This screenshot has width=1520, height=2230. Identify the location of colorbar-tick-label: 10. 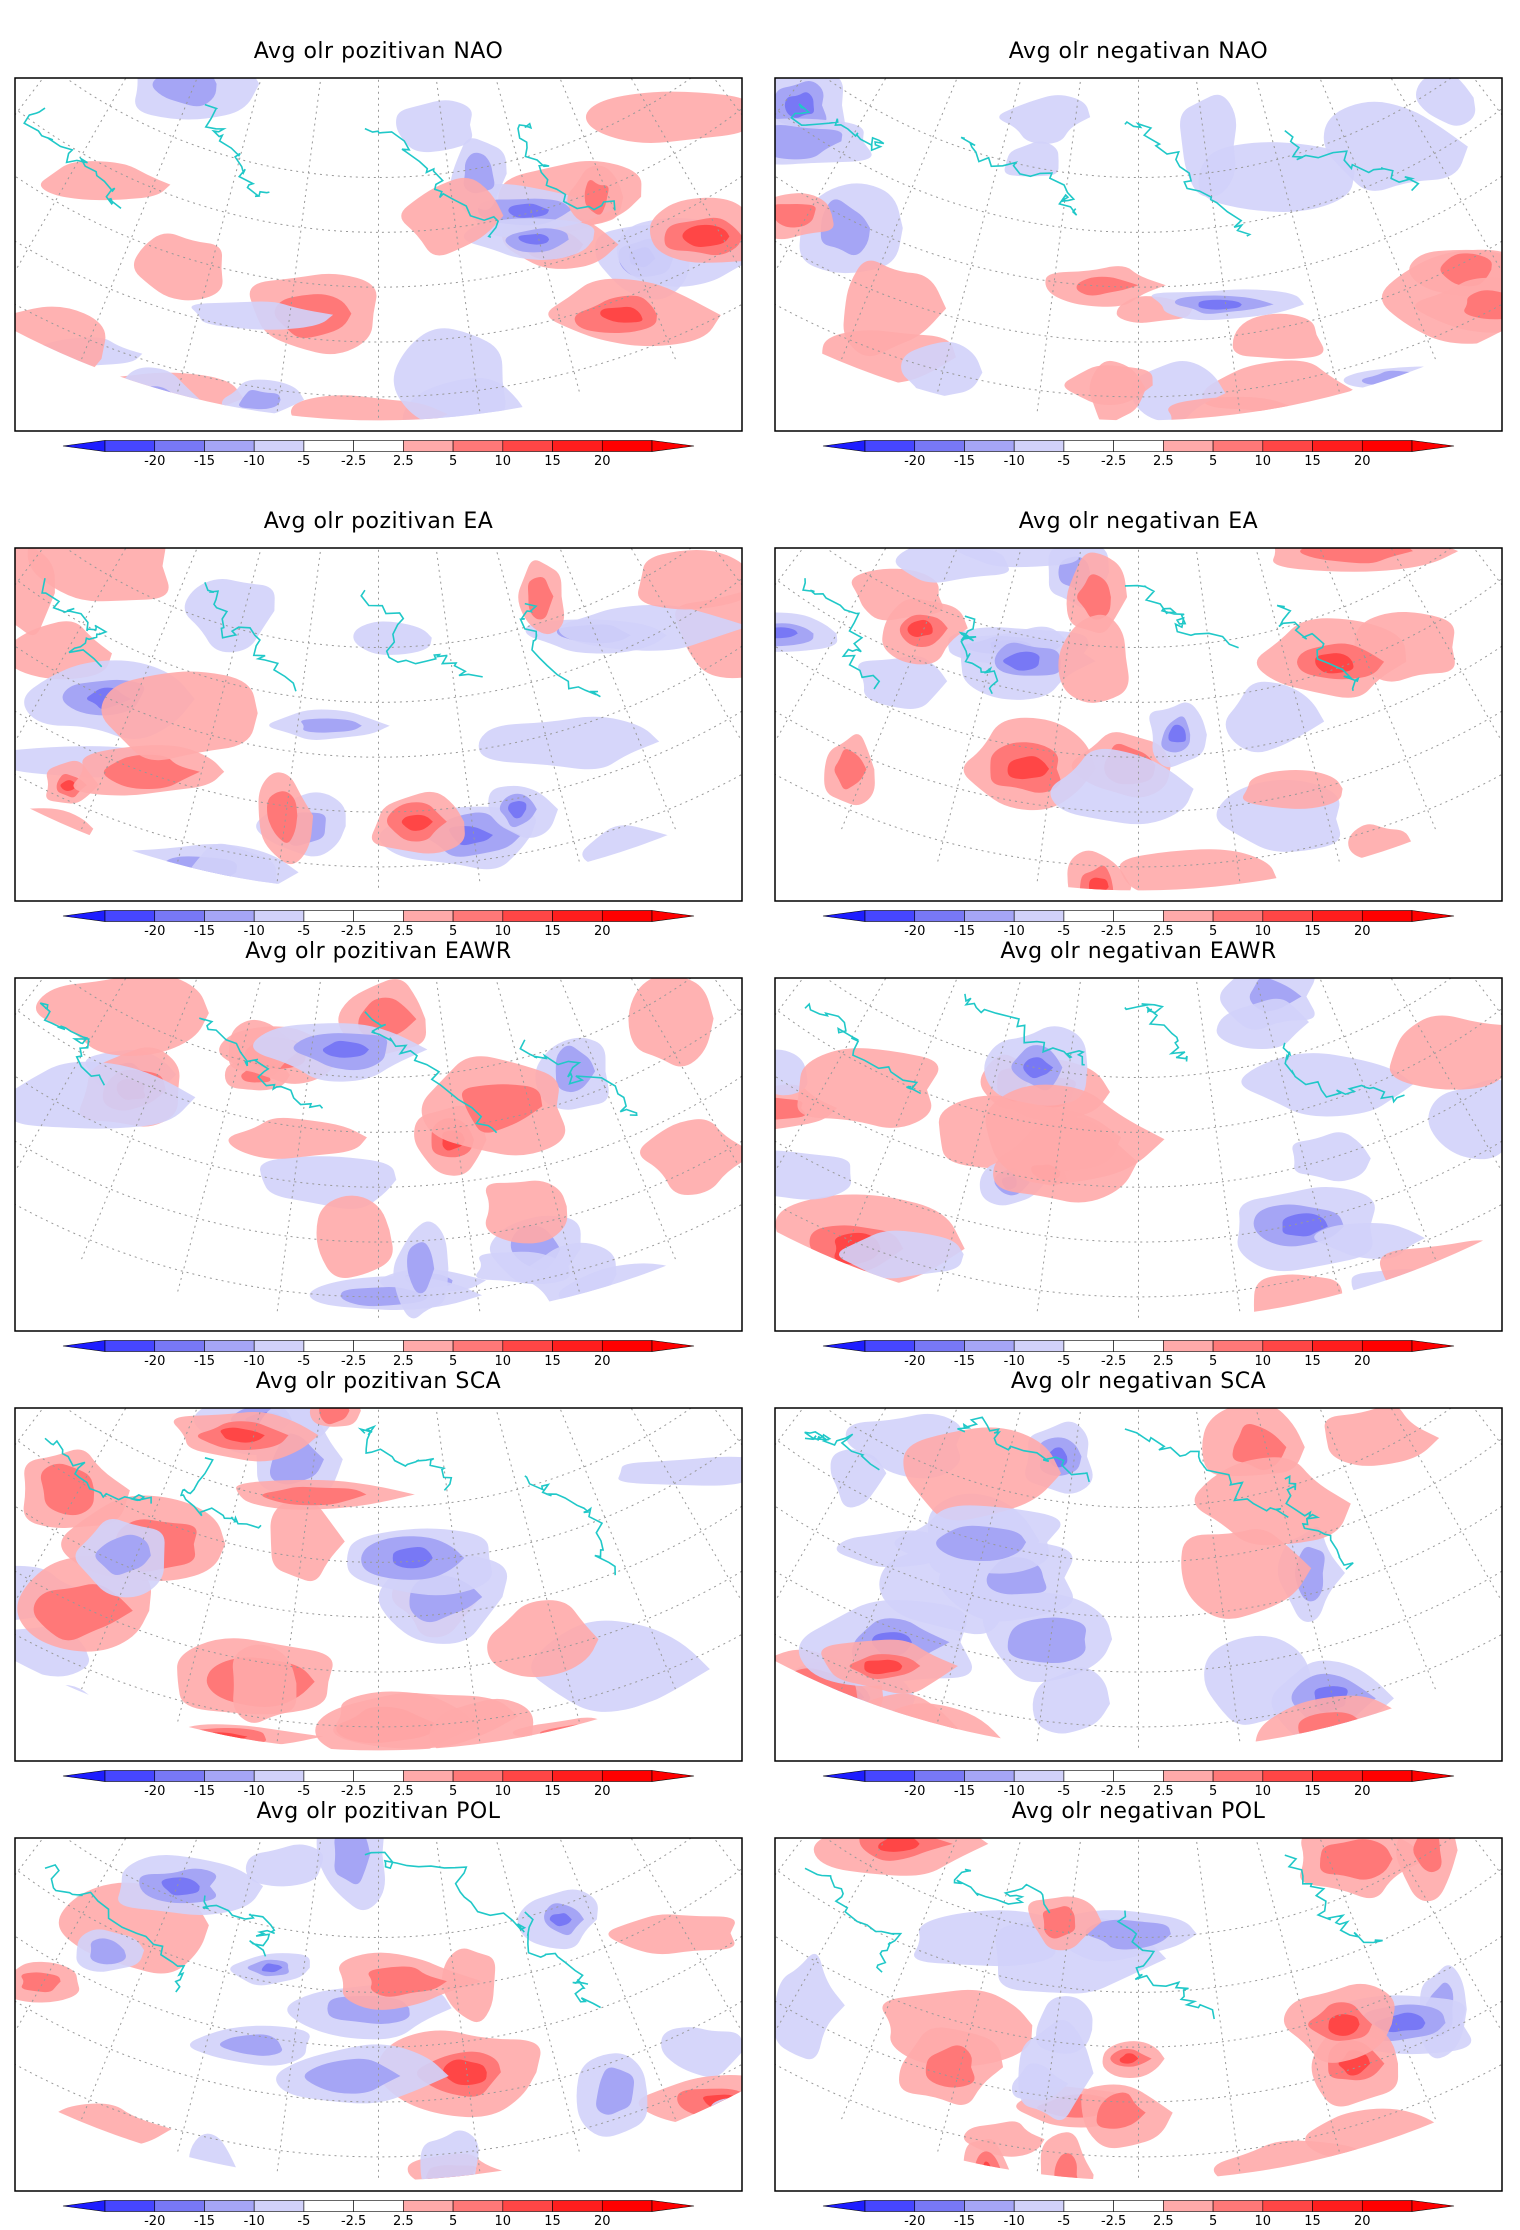
(503, 461).